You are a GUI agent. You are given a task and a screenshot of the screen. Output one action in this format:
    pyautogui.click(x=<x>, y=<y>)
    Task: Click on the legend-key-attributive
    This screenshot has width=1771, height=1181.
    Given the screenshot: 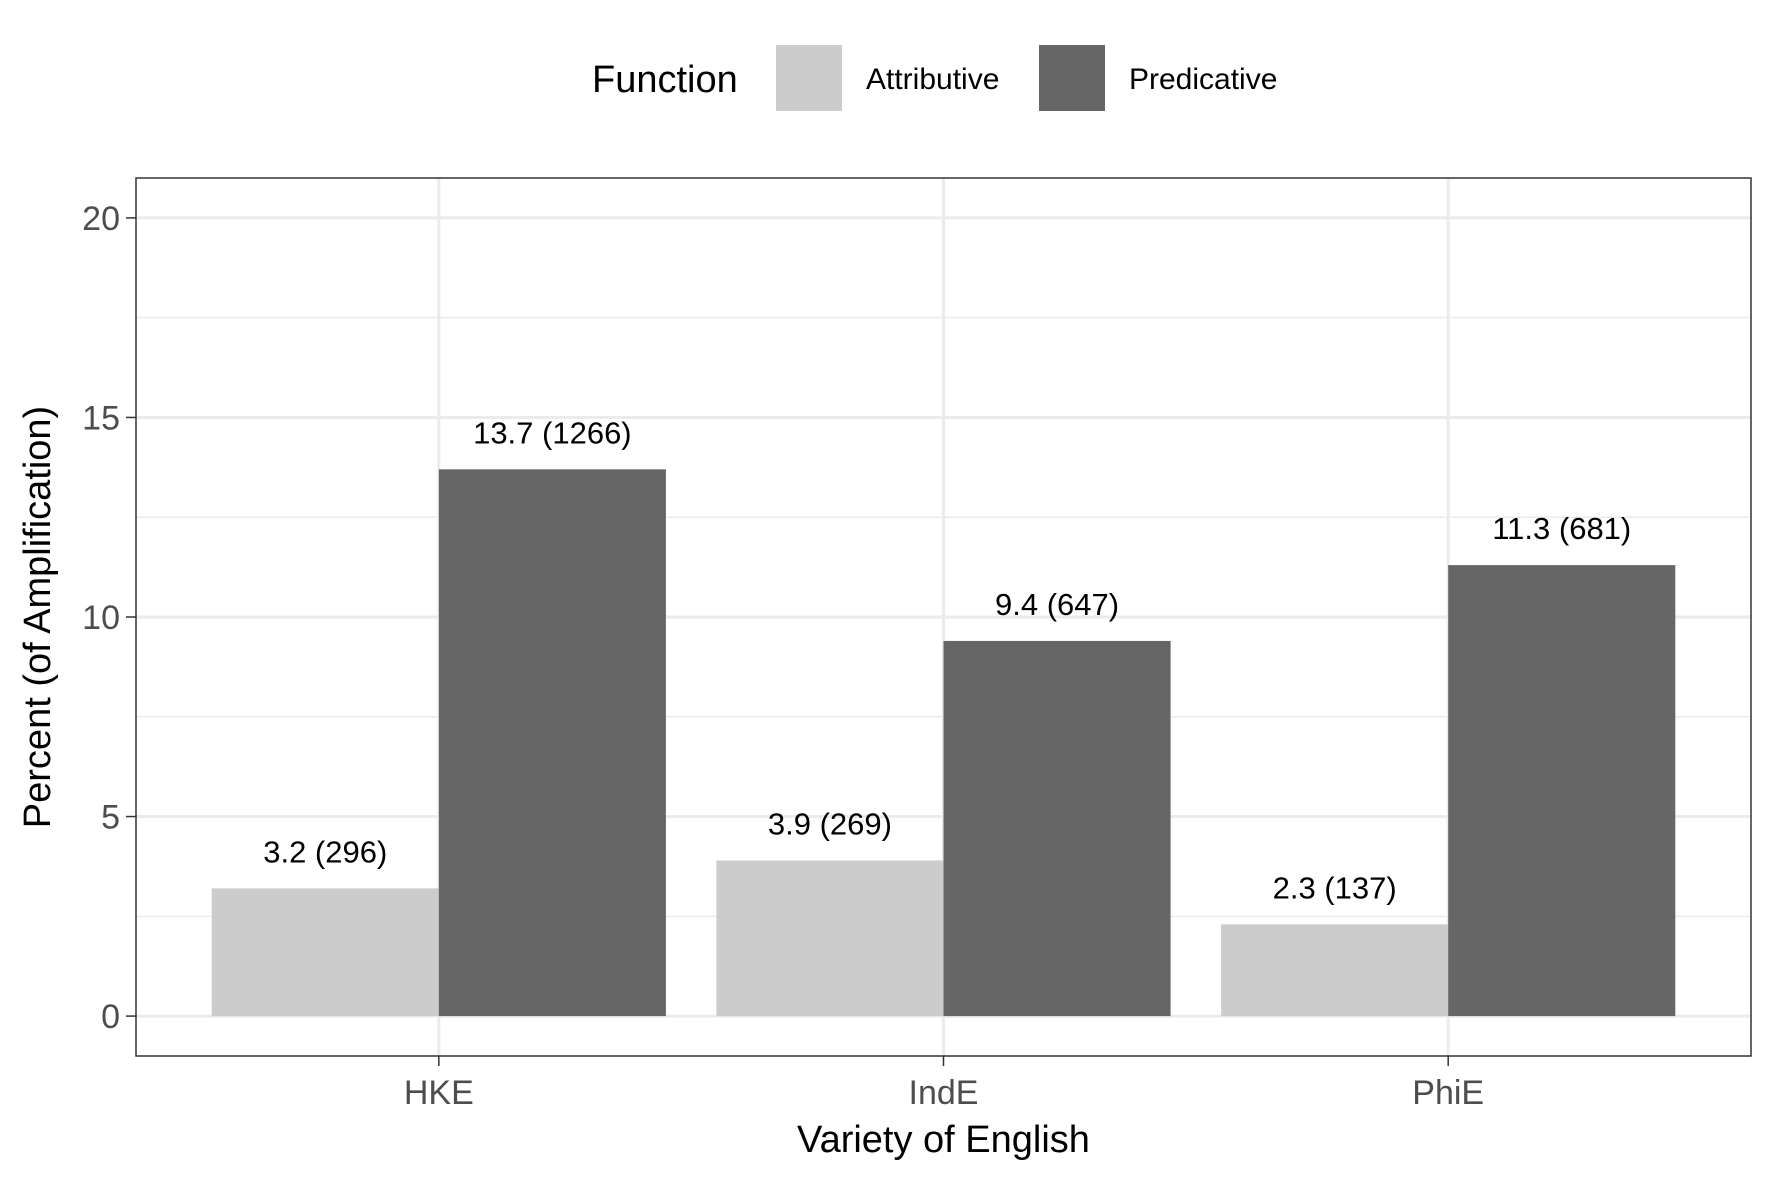 What is the action you would take?
    pyautogui.click(x=809, y=78)
    